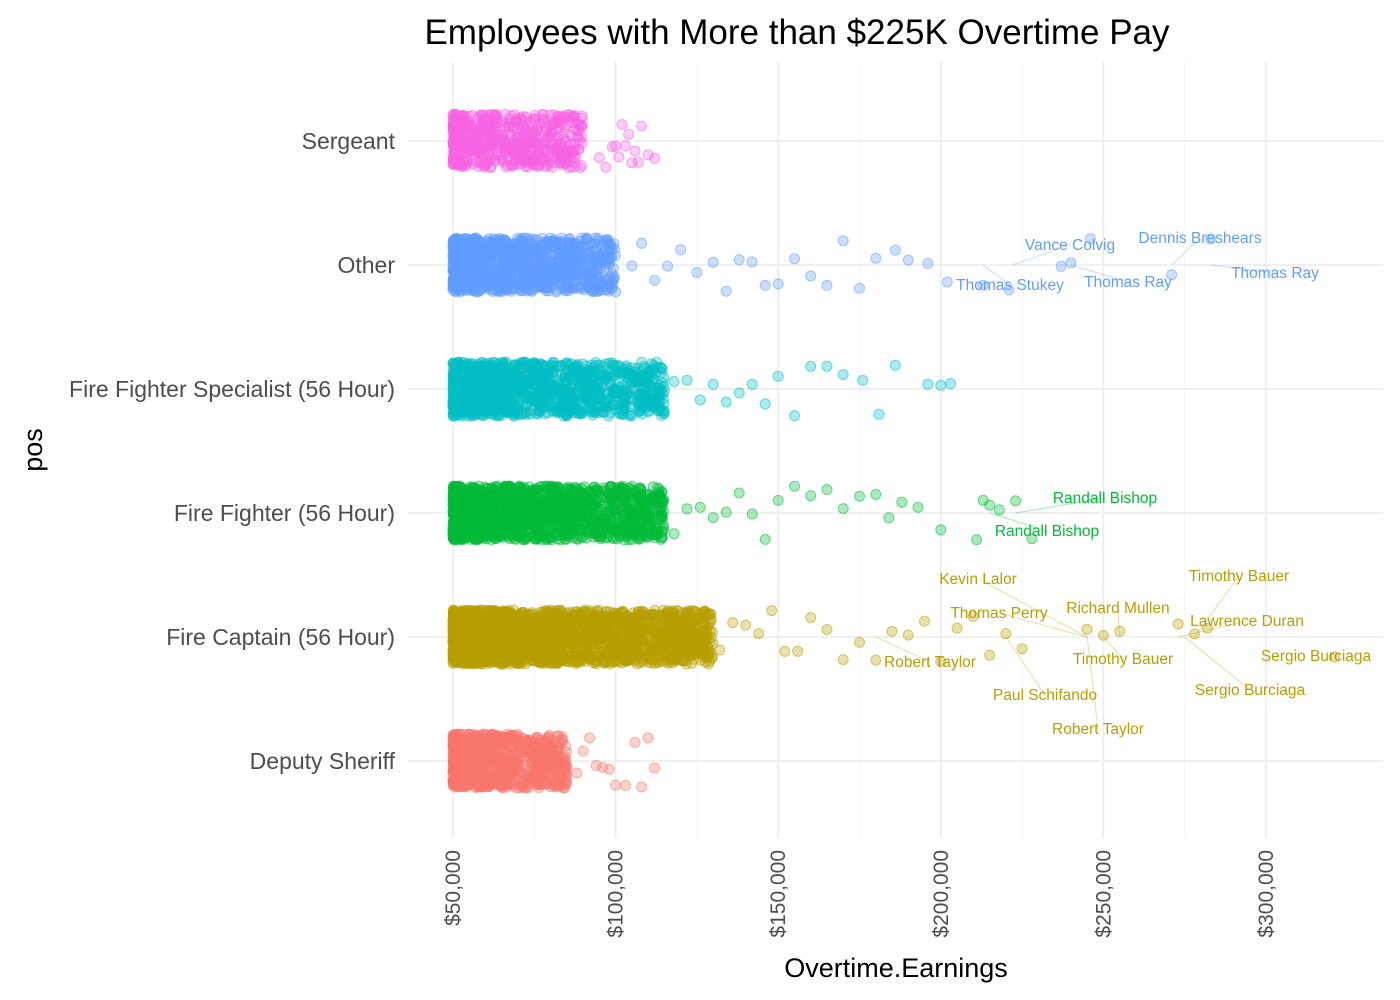 This screenshot has width=1400, height=1000. Describe the element at coordinates (323, 761) in the screenshot. I see `y-tick-label: Deputy Sheriff` at that location.